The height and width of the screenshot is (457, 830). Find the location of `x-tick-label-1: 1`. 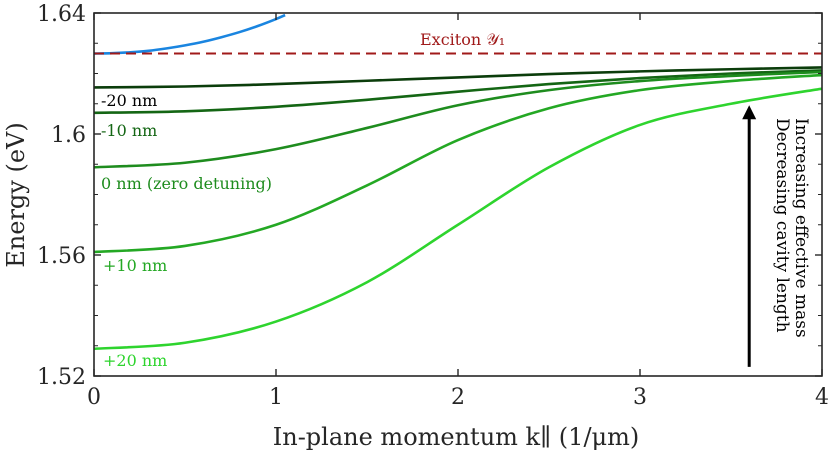

x-tick-label-1: 1 is located at coordinates (276, 397).